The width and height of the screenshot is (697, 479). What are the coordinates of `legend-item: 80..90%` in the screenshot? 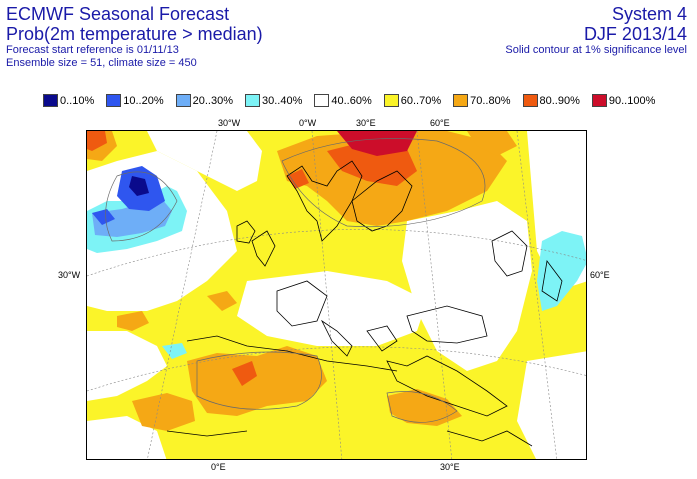 It's located at (551, 100).